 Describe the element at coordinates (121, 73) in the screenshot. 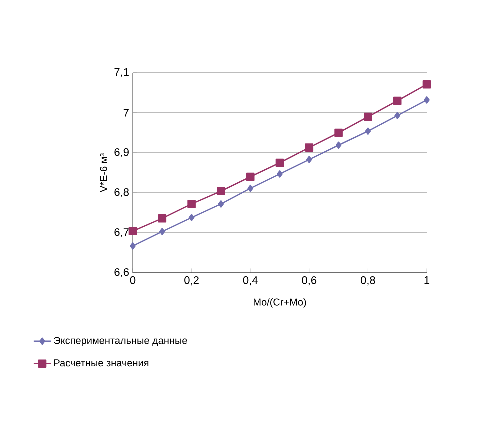

I see `y-tick-label: 7,1` at that location.